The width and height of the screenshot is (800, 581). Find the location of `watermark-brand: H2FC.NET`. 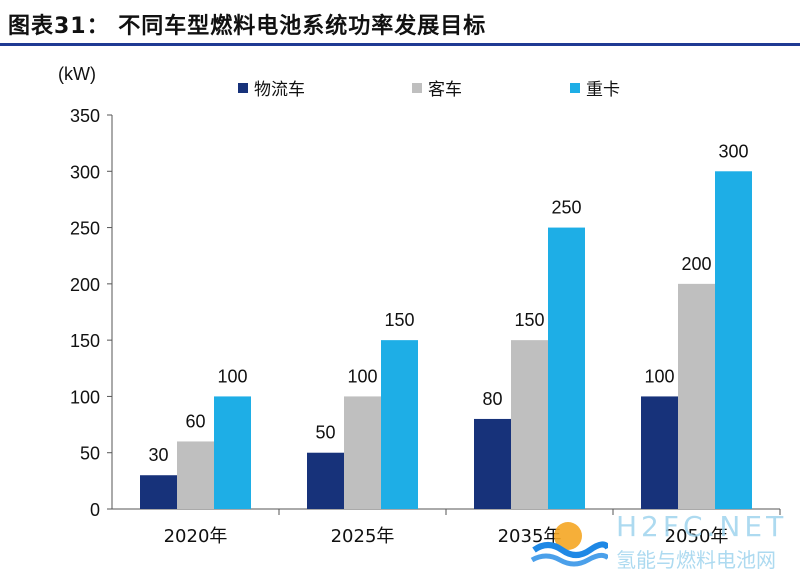

watermark-brand: H2FC.NET is located at coordinates (702, 526).